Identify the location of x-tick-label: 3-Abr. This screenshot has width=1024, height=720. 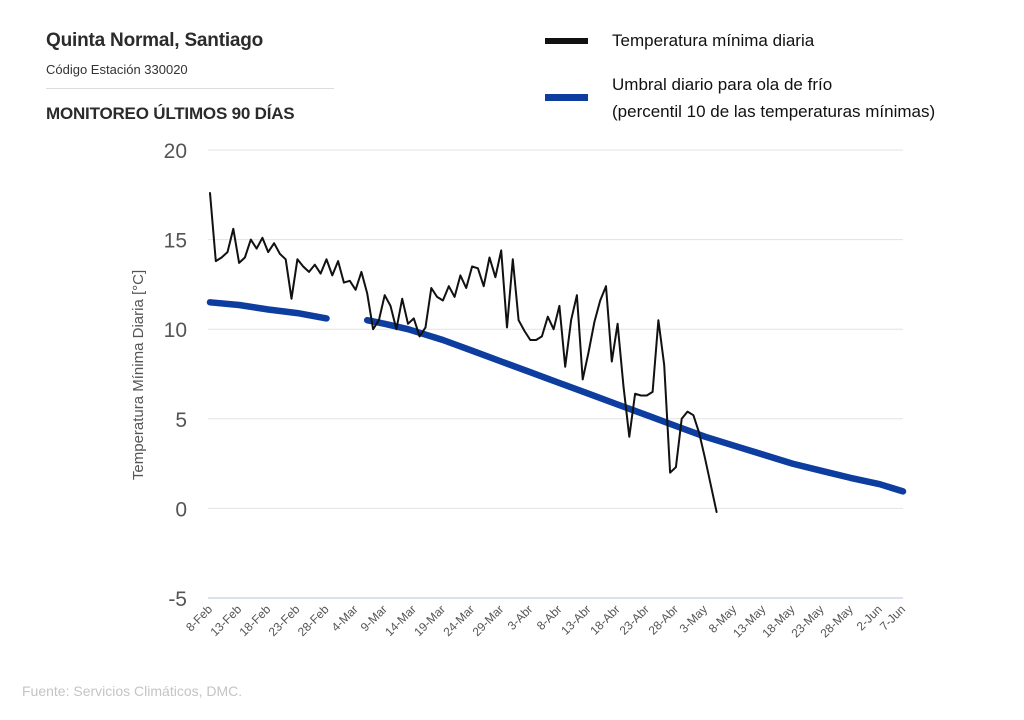
(520, 617).